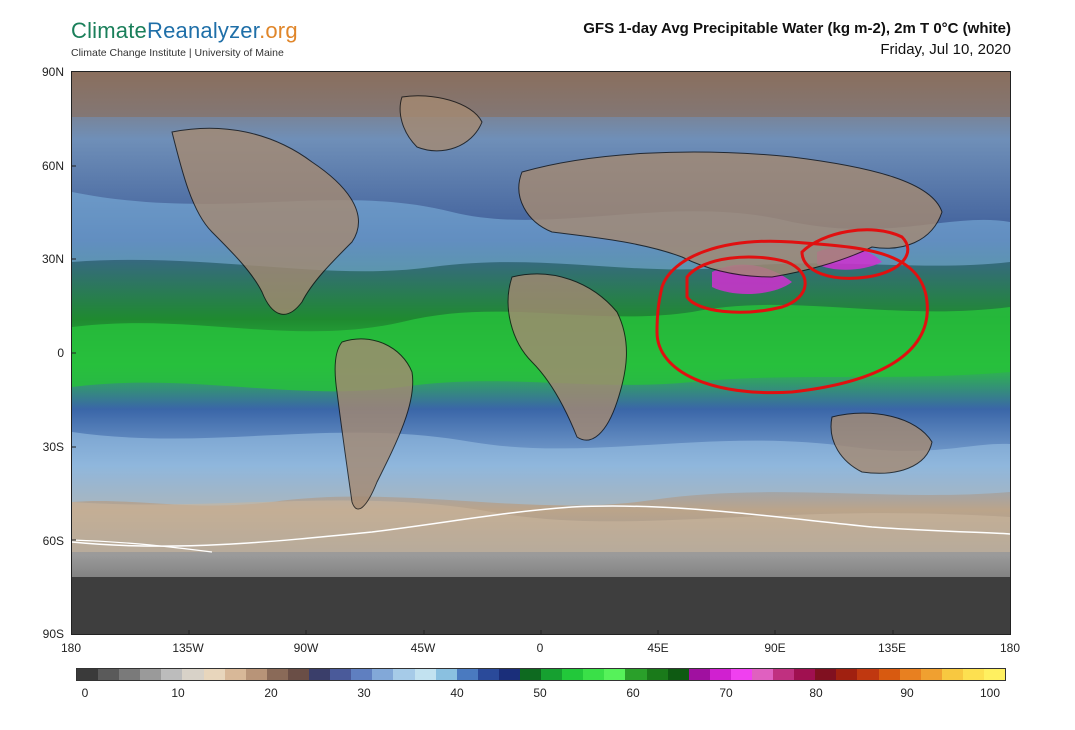 Image resolution: width=1075 pixels, height=730 pixels. Describe the element at coordinates (990, 693) in the screenshot. I see `colorbar-label-100: 100` at that location.